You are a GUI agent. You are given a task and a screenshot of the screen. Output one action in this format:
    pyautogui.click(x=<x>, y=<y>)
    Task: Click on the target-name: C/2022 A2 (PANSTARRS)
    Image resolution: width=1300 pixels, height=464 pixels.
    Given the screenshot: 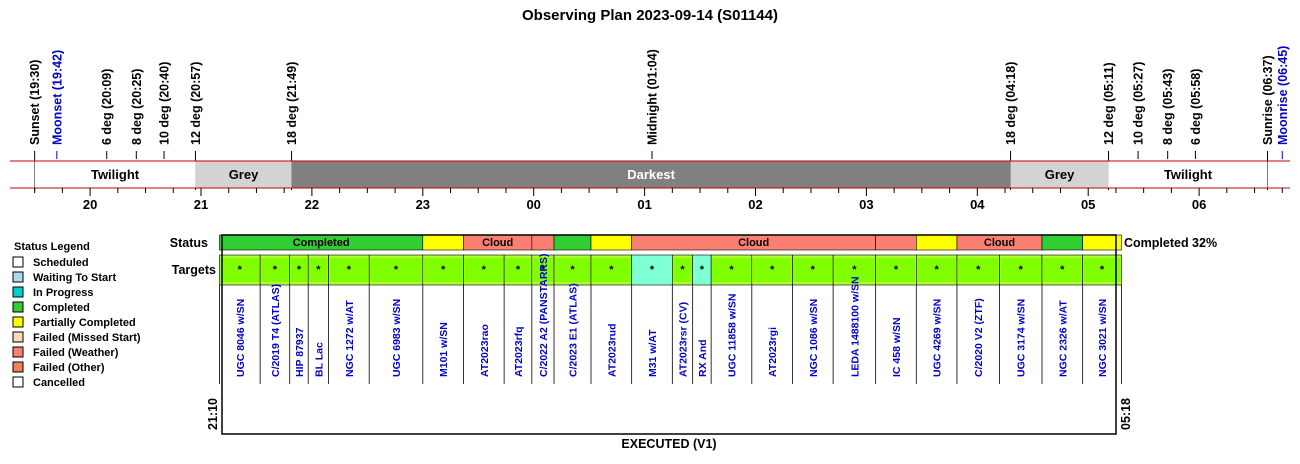 What is the action you would take?
    pyautogui.click(x=544, y=316)
    